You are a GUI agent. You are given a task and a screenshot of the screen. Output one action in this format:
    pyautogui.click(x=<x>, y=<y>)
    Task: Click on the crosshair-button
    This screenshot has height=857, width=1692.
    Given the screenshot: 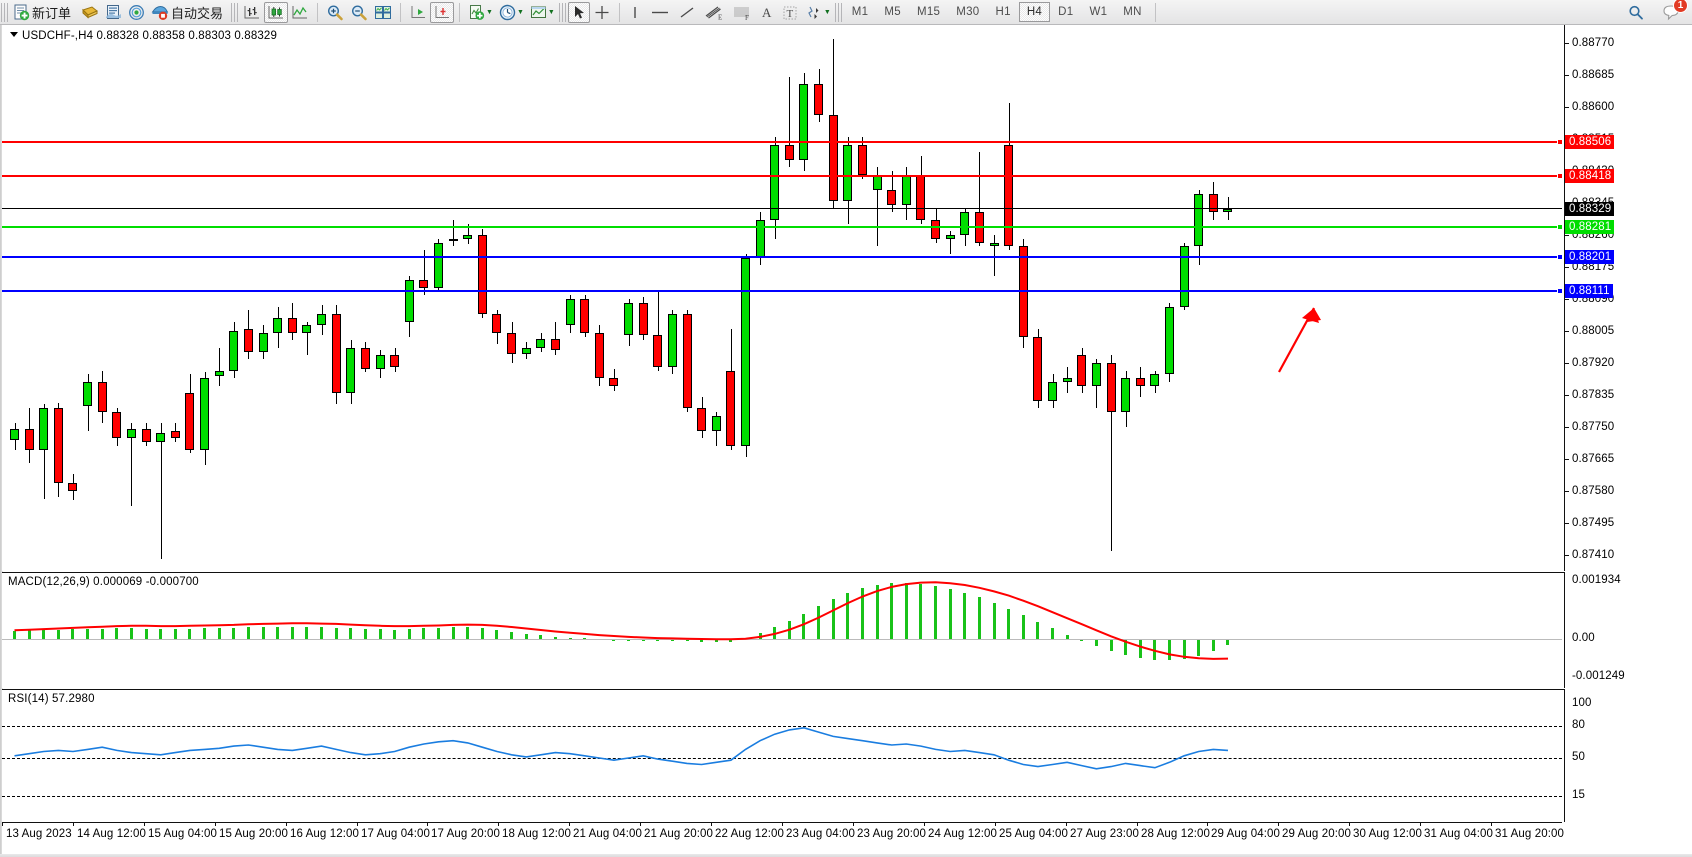 What is the action you would take?
    pyautogui.click(x=602, y=12)
    